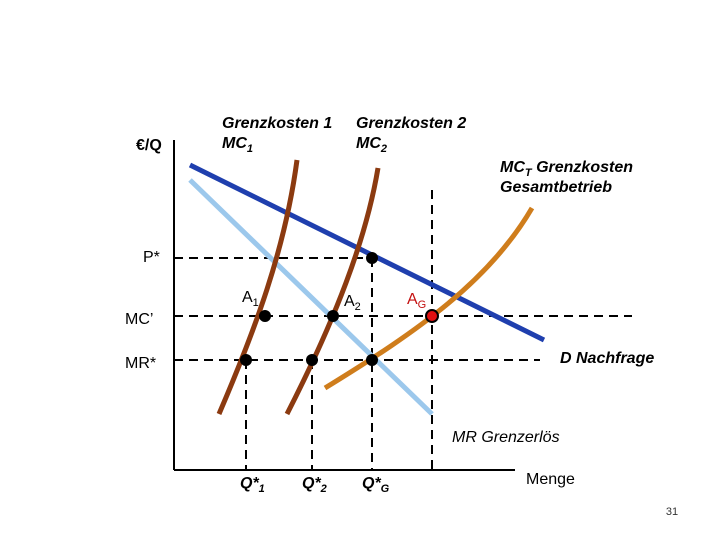 The height and width of the screenshot is (540, 720). What do you see at coordinates (372, 258) in the screenshot?
I see `point-p-star` at bounding box center [372, 258].